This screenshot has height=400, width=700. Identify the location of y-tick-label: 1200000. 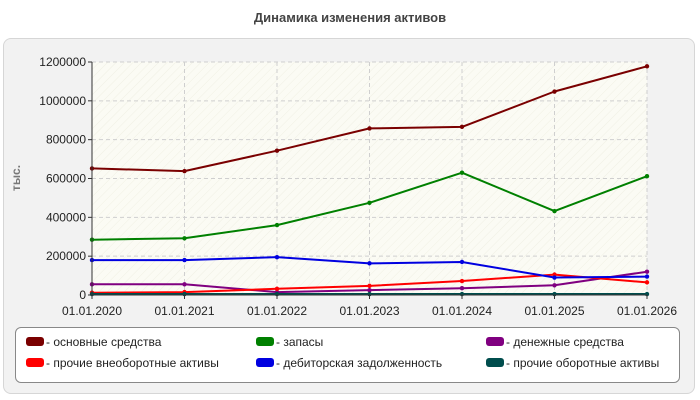
(62, 62).